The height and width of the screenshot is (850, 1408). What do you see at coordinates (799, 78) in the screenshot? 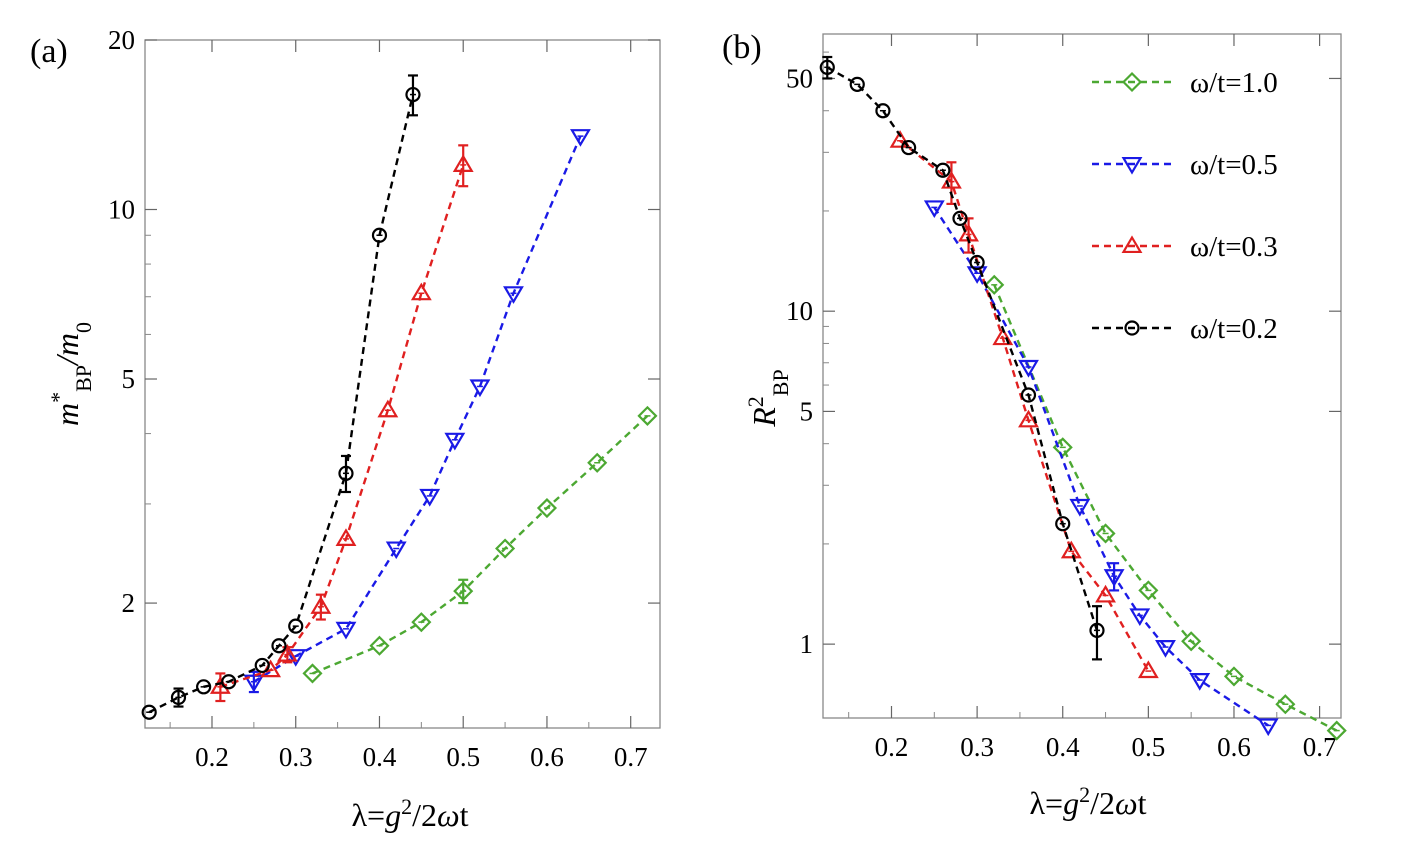
I see `b-y-tick-label-3: 50` at bounding box center [799, 78].